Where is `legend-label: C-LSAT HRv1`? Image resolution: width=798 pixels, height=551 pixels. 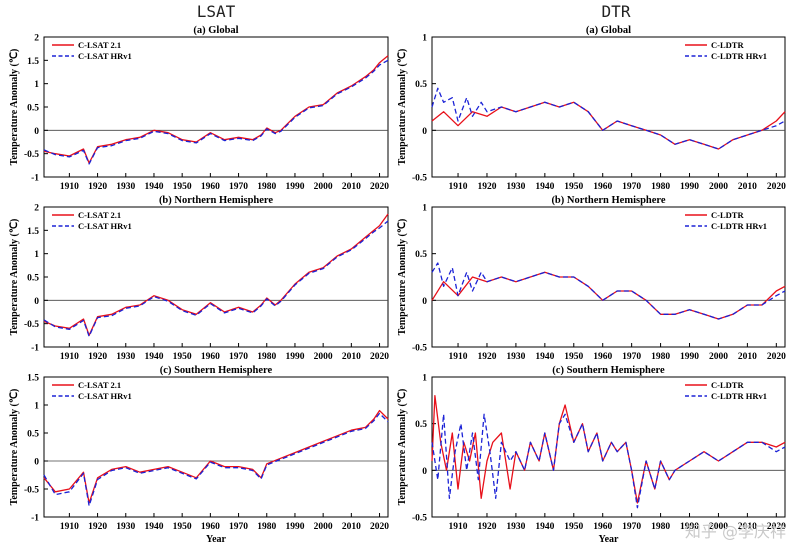 legend-label: C-LSAT HRv1 is located at coordinates (105, 396).